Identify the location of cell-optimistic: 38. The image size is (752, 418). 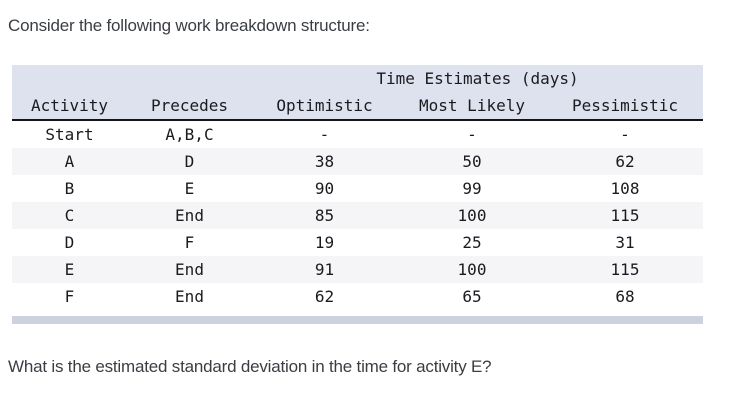
(324, 161).